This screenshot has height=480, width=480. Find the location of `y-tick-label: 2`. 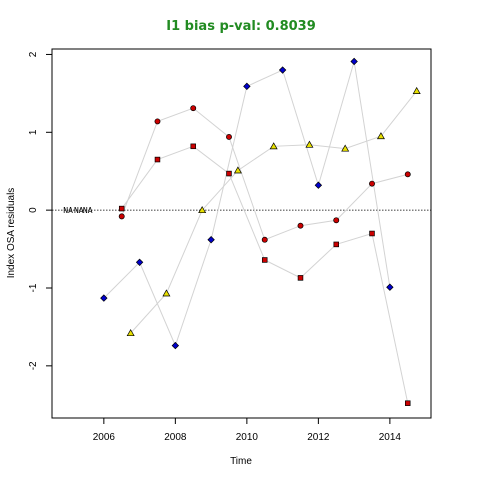

y-tick-label: 2 is located at coordinates (33, 54).